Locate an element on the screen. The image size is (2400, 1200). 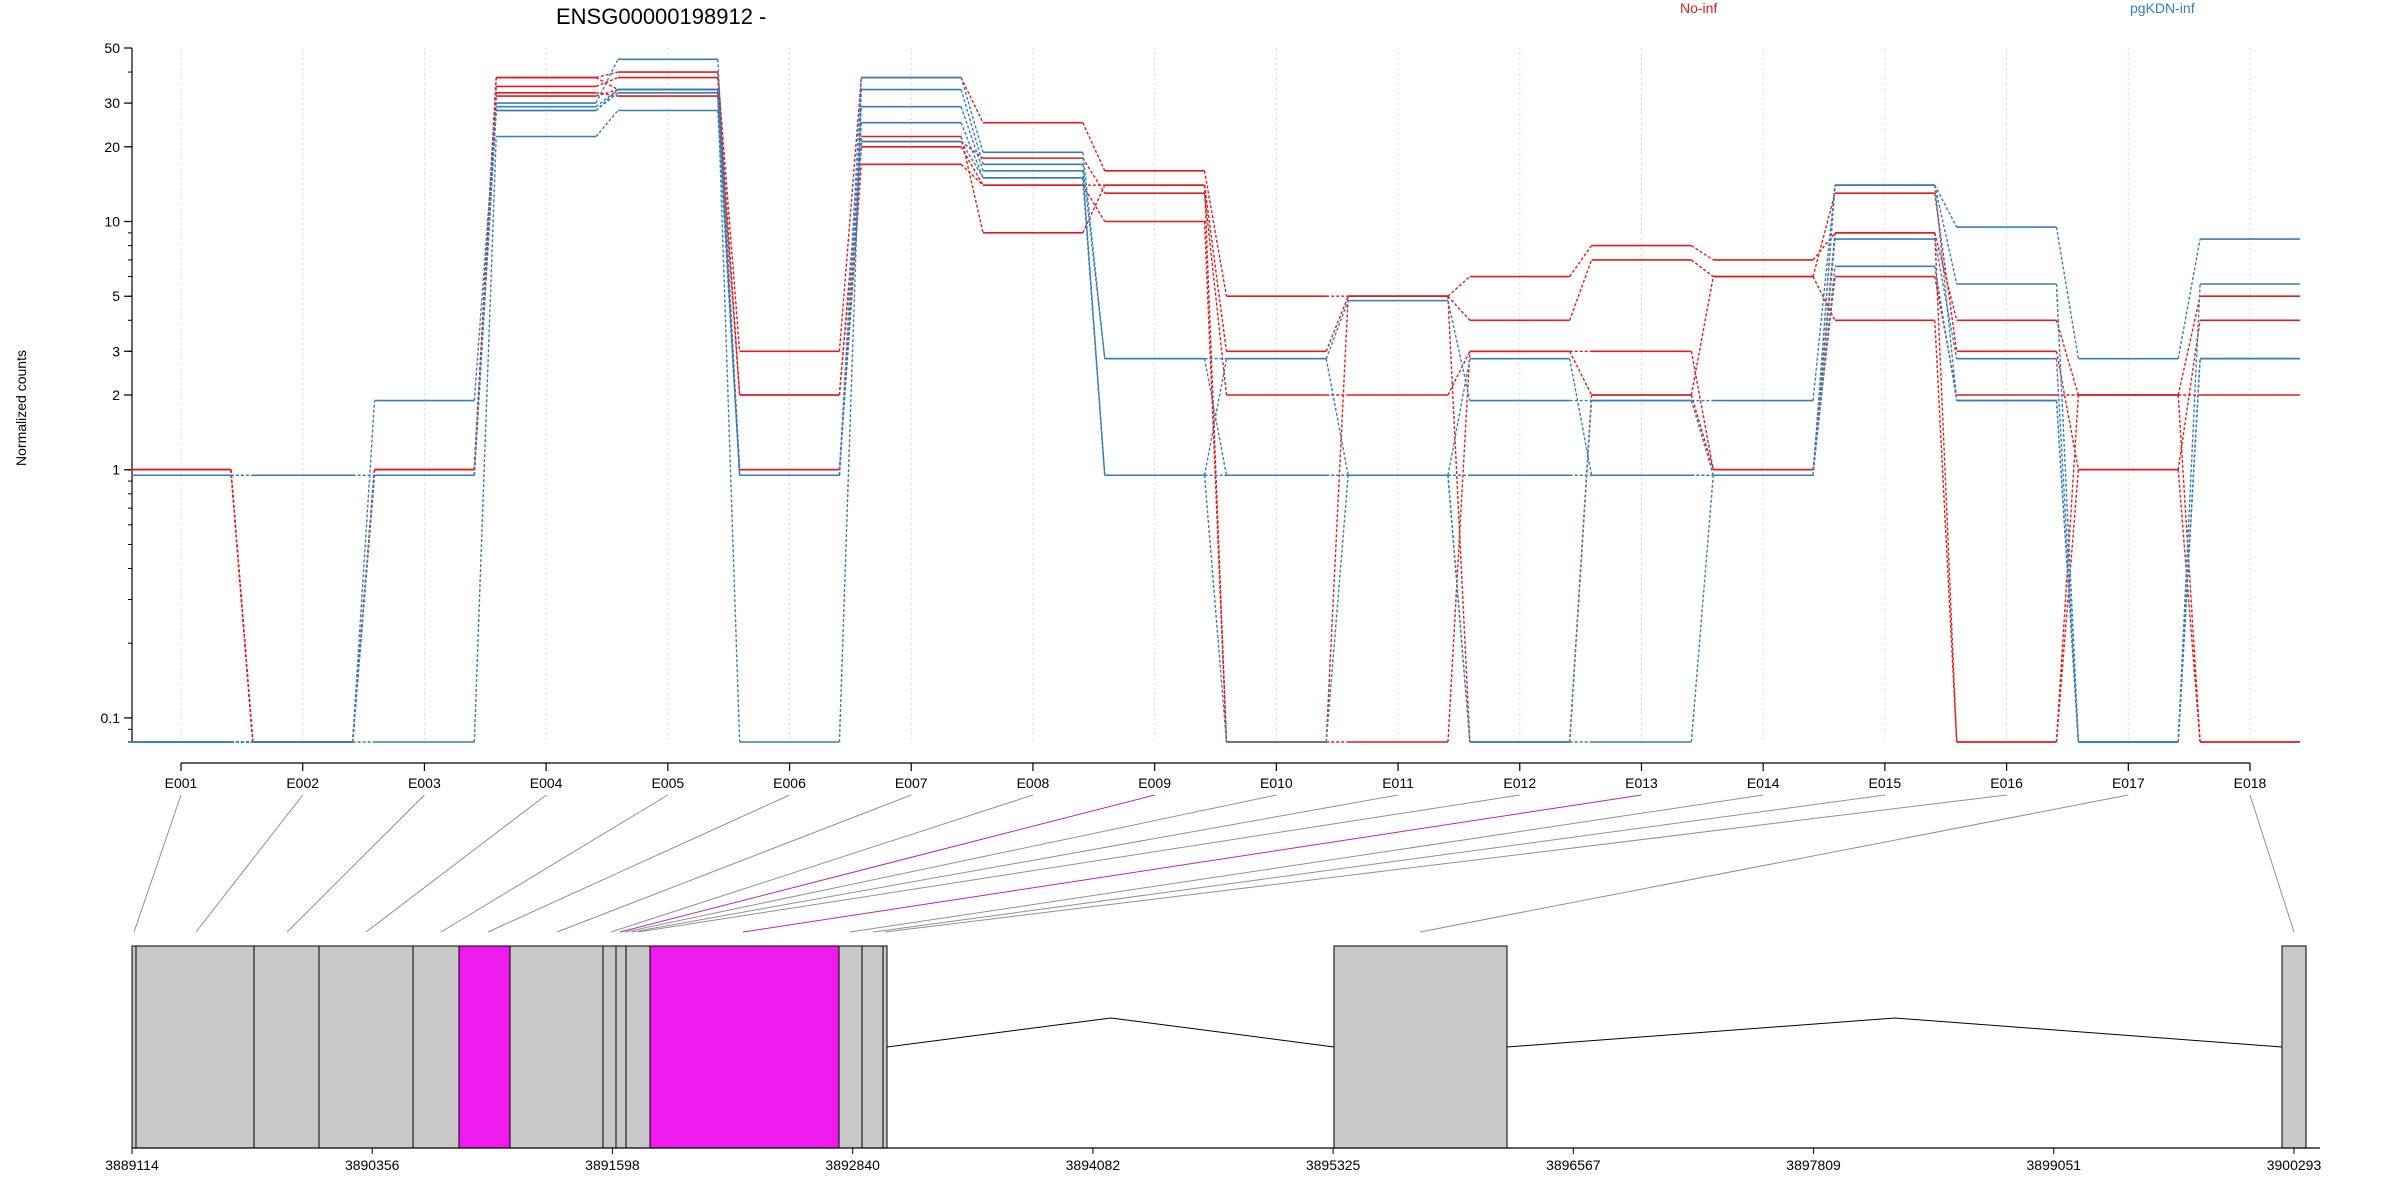
exon-connector-lines is located at coordinates (1214, 863).